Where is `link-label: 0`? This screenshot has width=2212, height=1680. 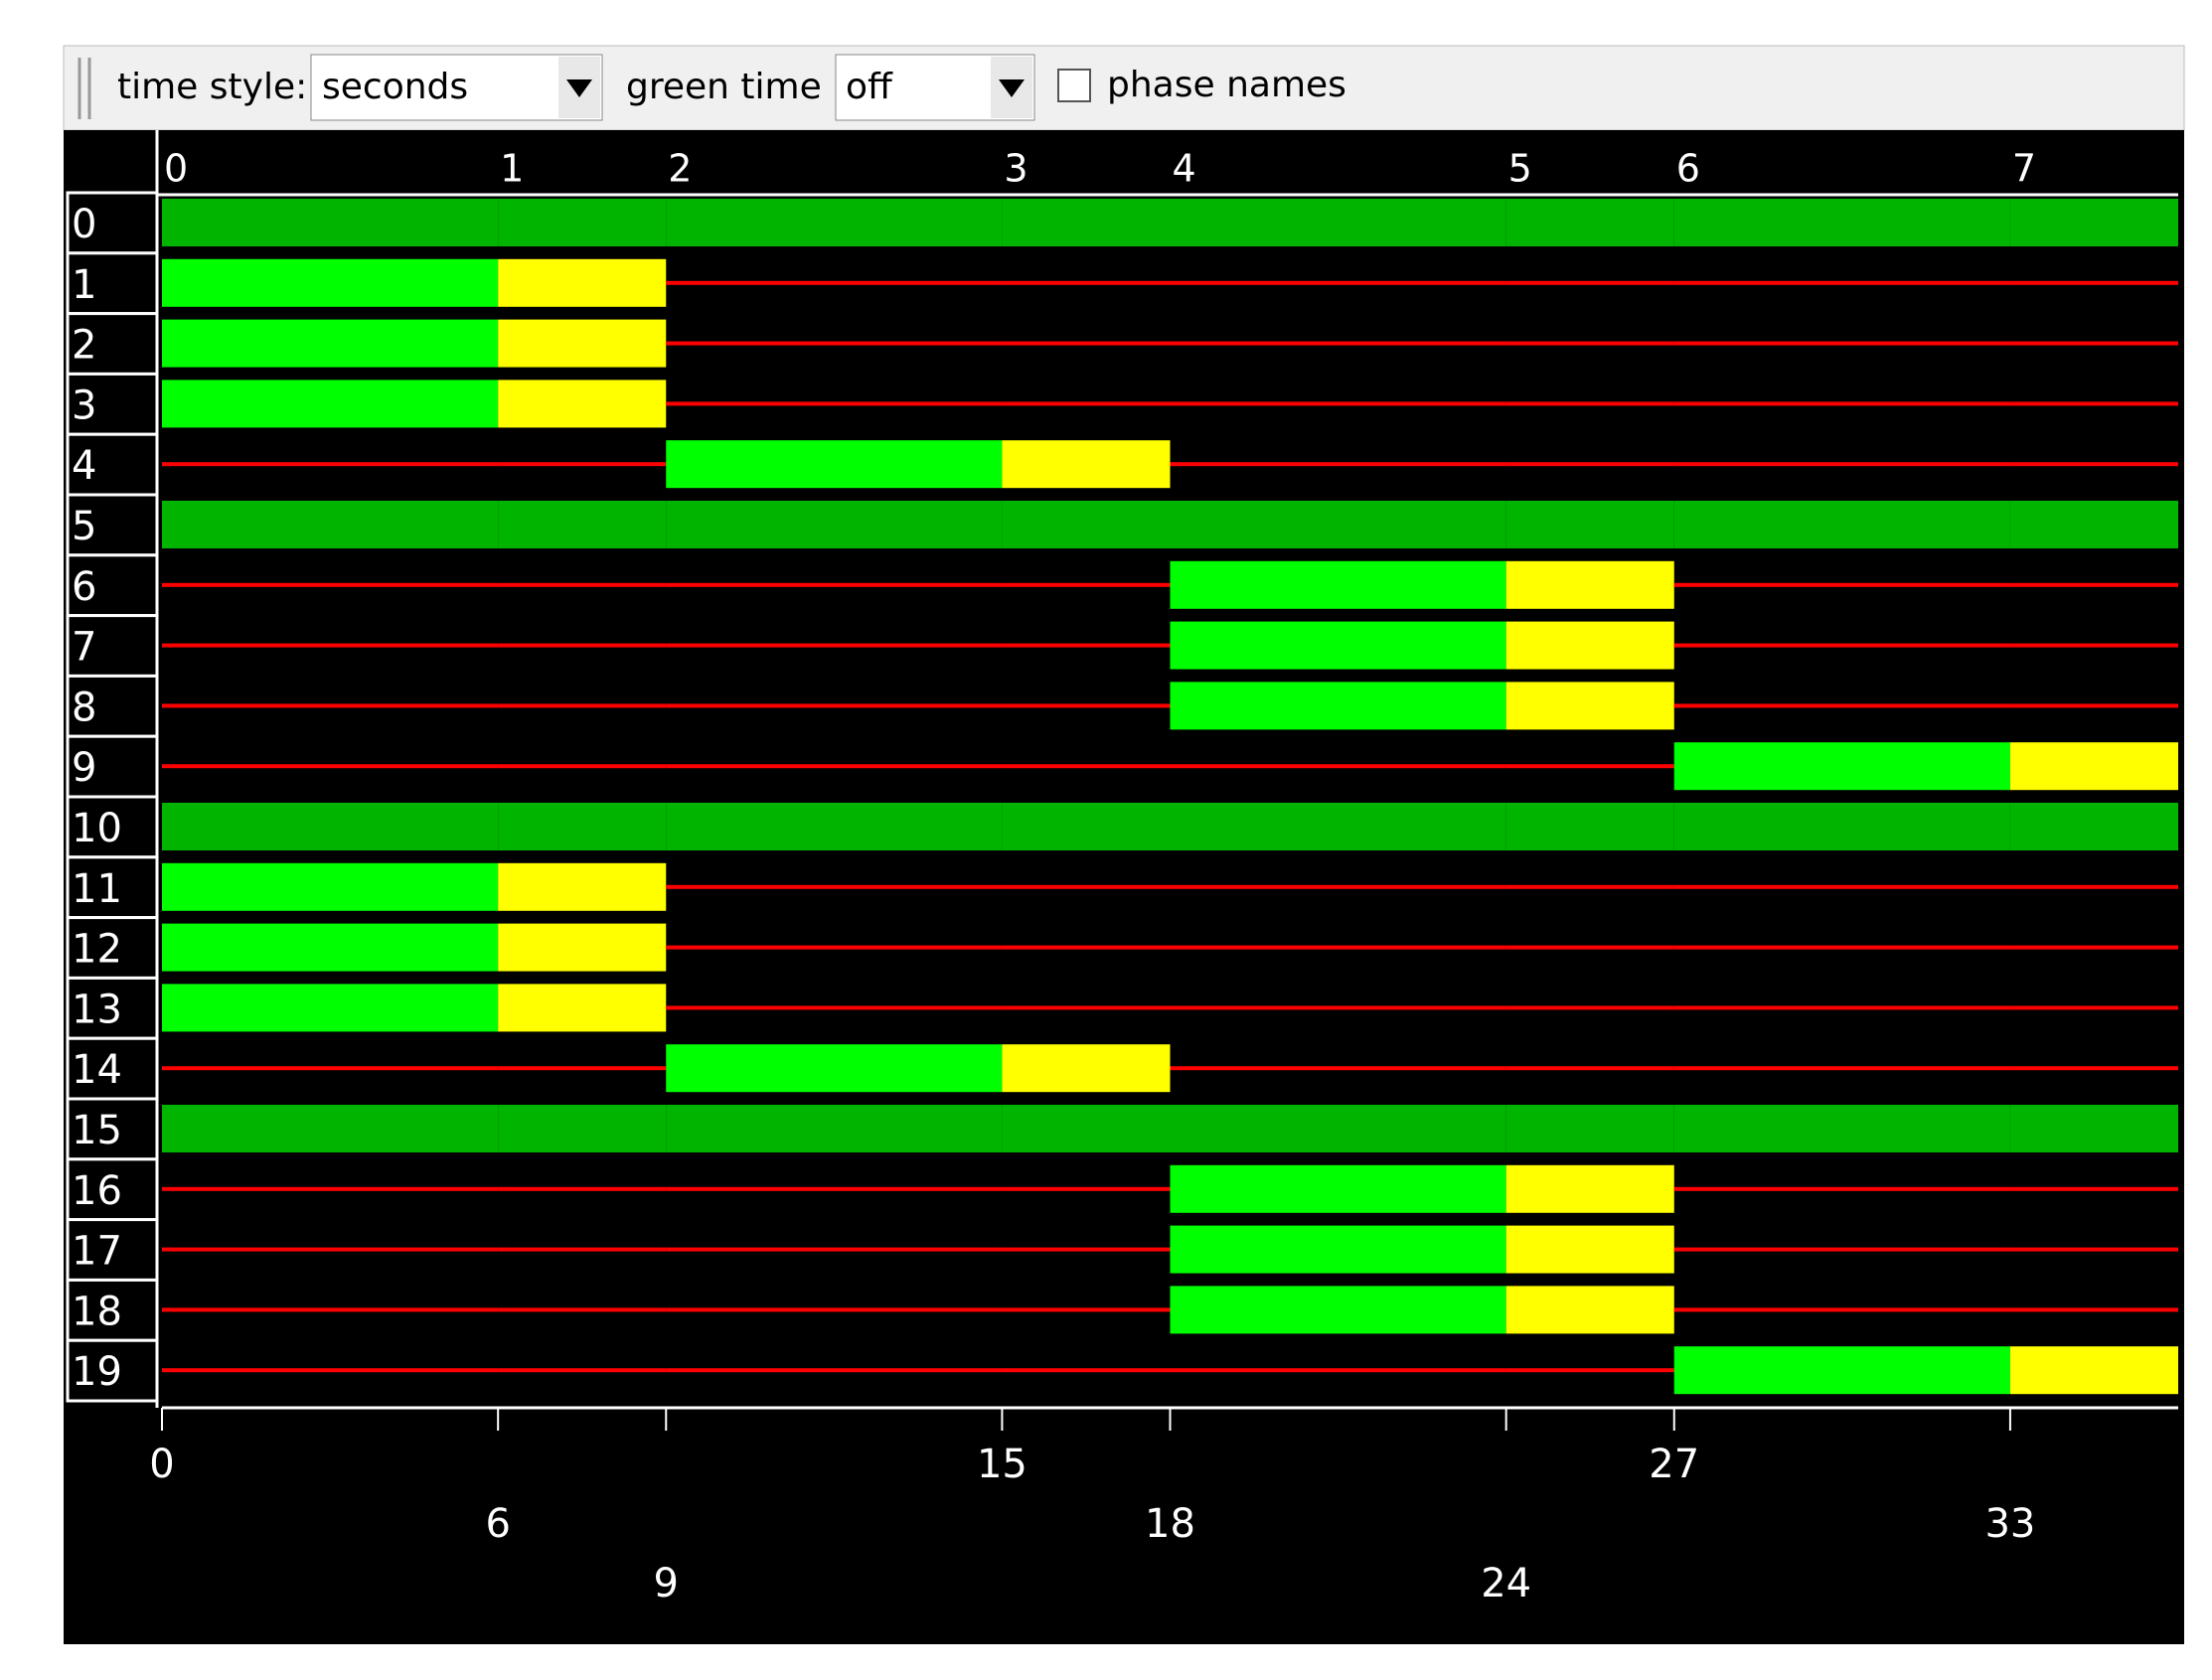
link-label: 0 is located at coordinates (84, 224).